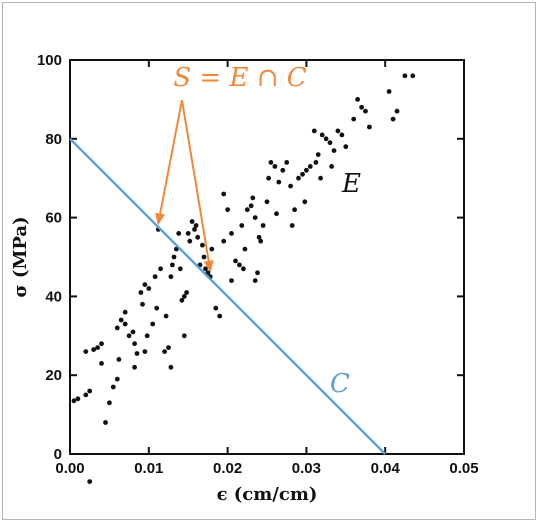 Image resolution: width=540 pixels, height=524 pixels. What do you see at coordinates (340, 384) in the screenshot?
I see `line-label-c: C` at bounding box center [340, 384].